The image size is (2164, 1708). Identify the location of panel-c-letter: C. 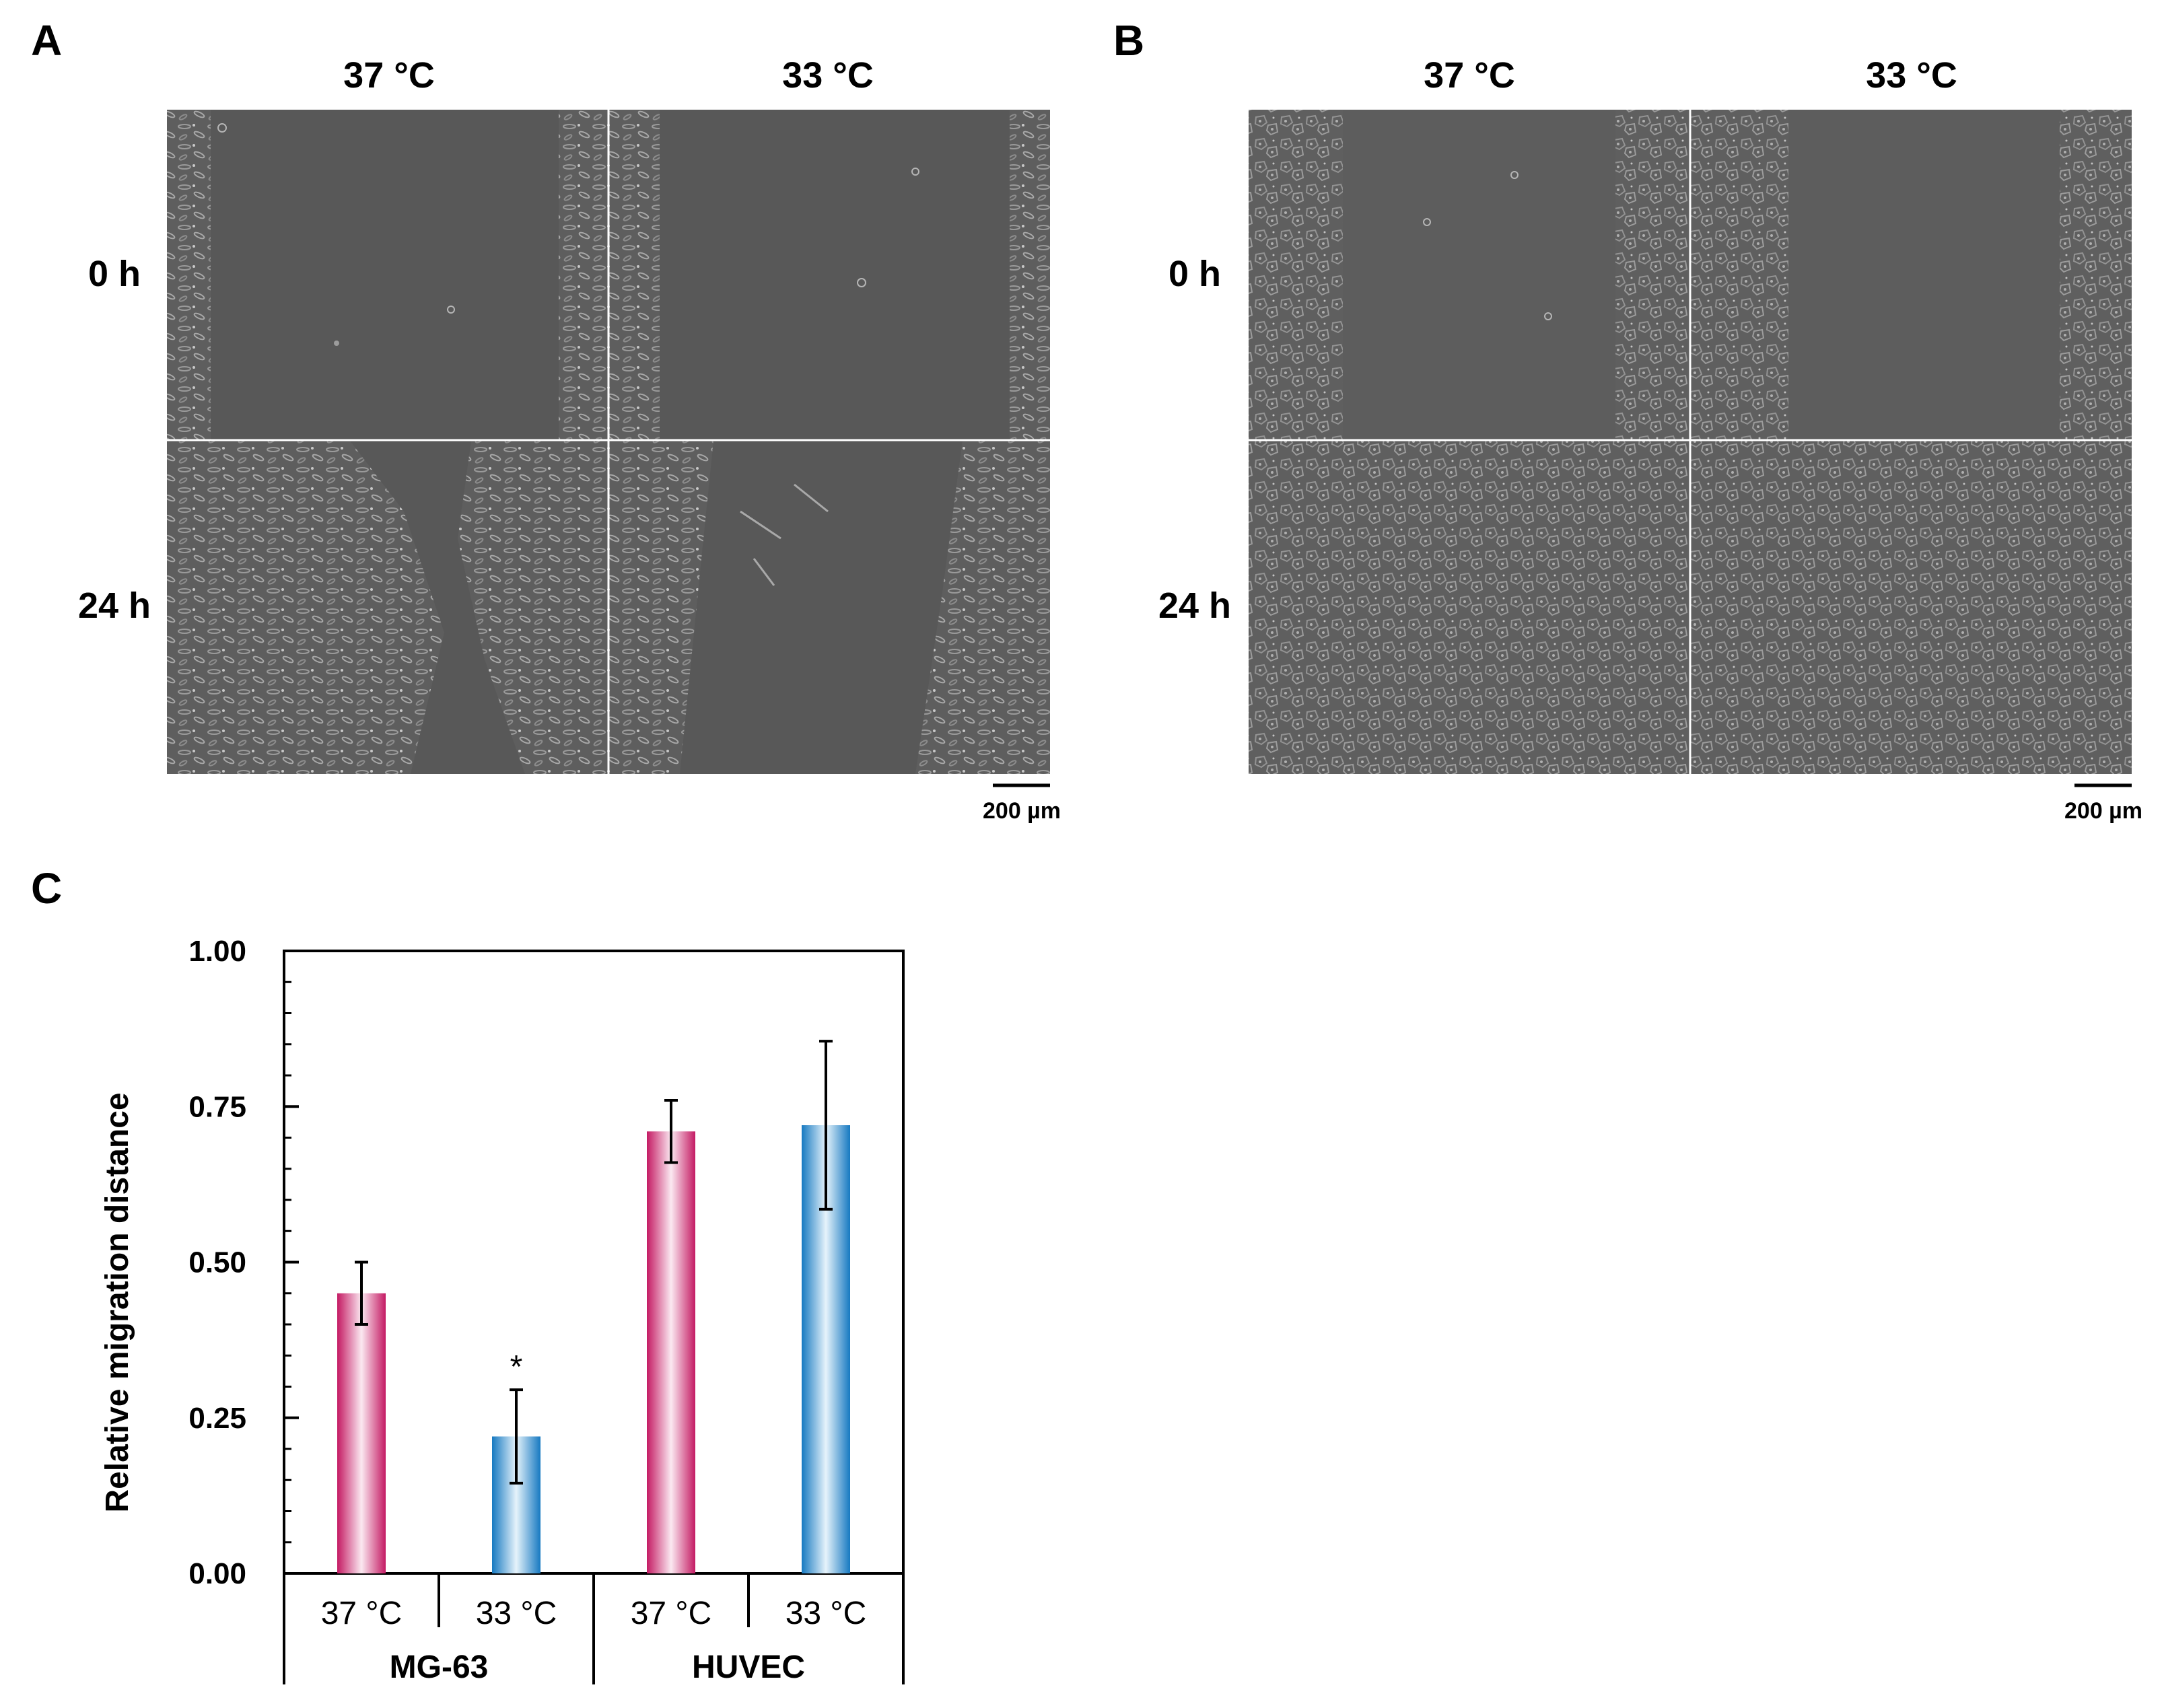
(47, 888).